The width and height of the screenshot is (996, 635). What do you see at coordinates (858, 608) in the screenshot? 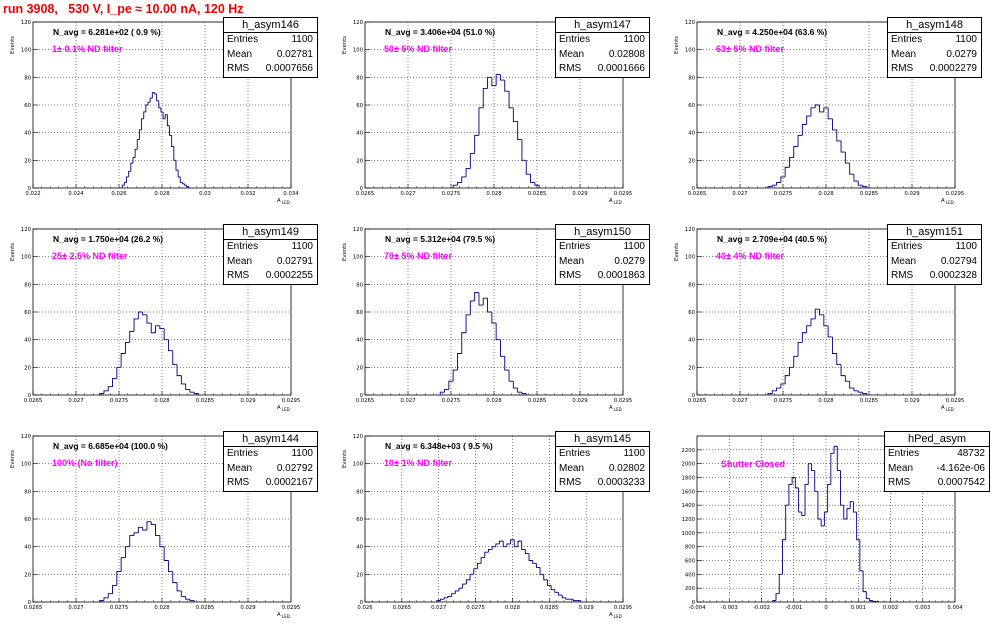
I see `x-tick-label: 0.001` at bounding box center [858, 608].